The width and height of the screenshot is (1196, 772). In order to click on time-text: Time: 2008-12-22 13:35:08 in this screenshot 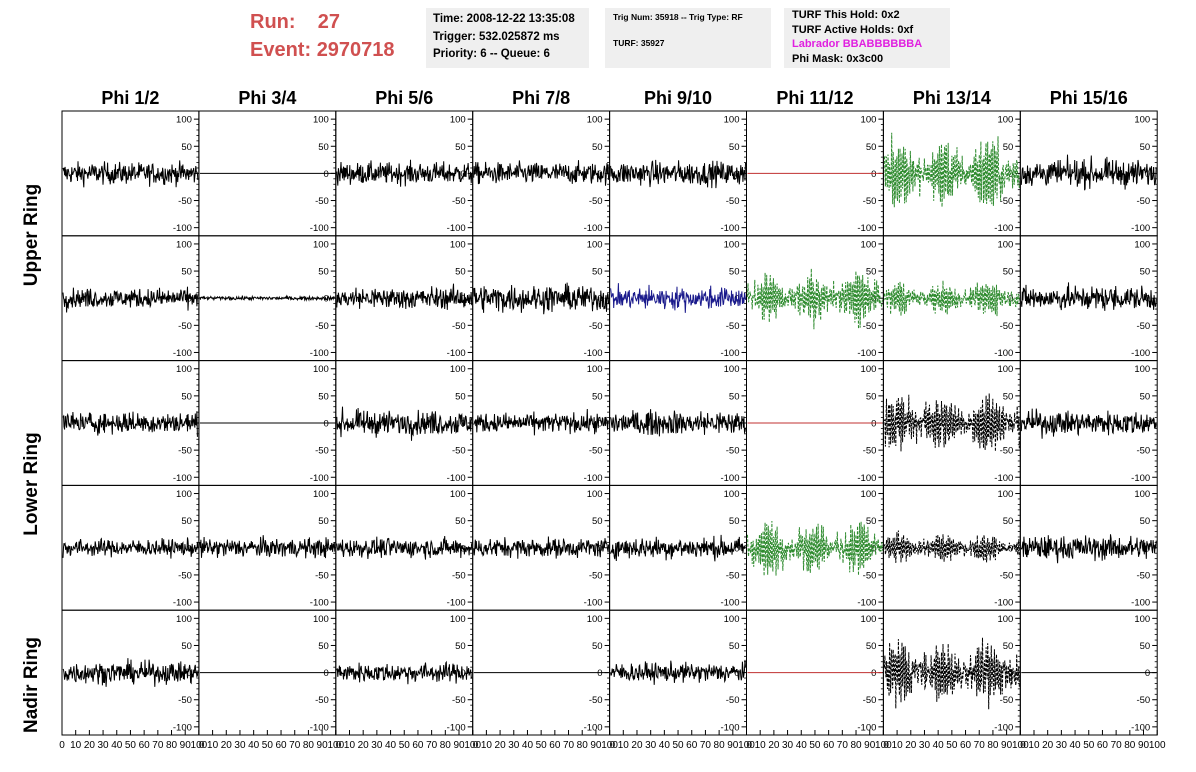, I will do `click(504, 19)`.